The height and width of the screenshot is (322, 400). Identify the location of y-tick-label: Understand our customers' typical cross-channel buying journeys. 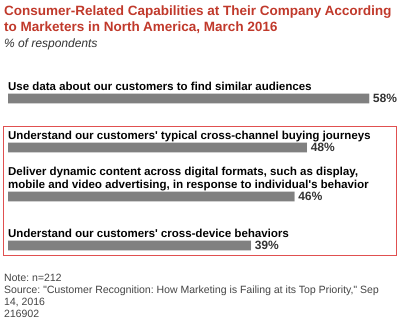
(189, 136).